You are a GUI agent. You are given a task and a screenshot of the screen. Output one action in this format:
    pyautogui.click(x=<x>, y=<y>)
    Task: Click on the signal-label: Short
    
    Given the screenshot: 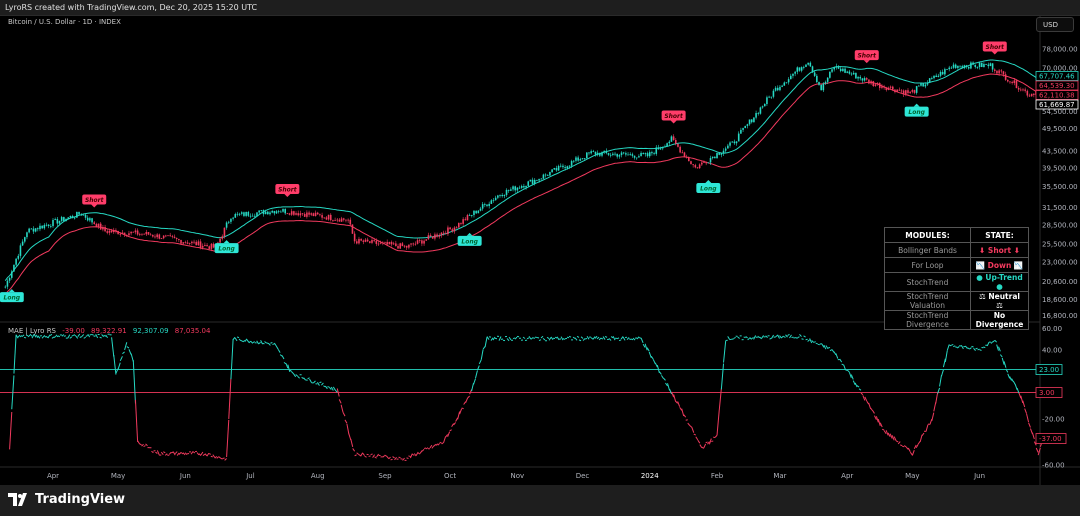 What is the action you would take?
    pyautogui.click(x=996, y=47)
    